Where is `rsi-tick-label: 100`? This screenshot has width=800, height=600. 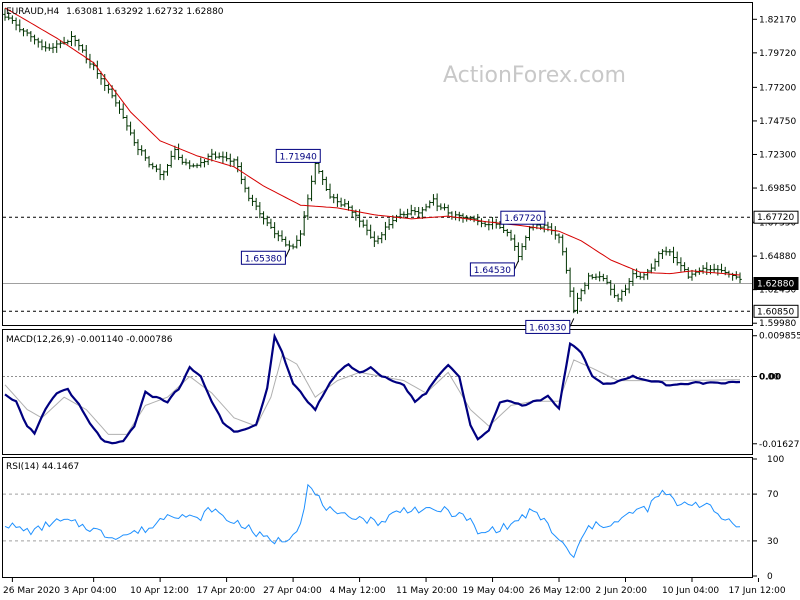 rsi-tick-label: 100 is located at coordinates (775, 460).